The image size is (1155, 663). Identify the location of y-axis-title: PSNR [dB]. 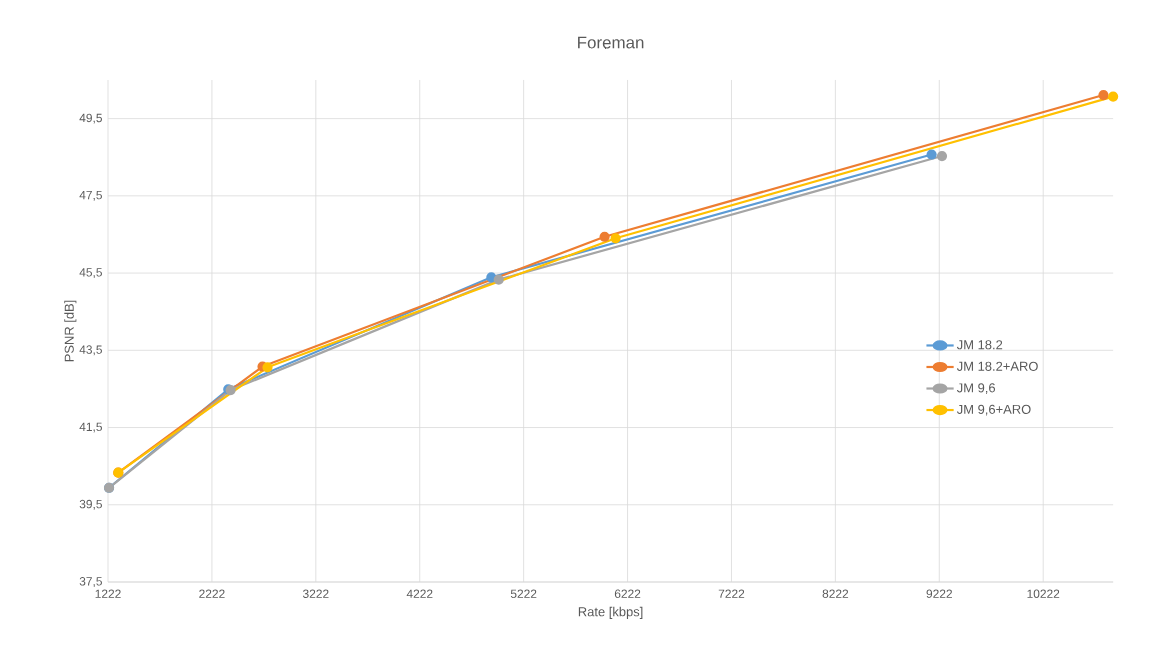
(70, 331).